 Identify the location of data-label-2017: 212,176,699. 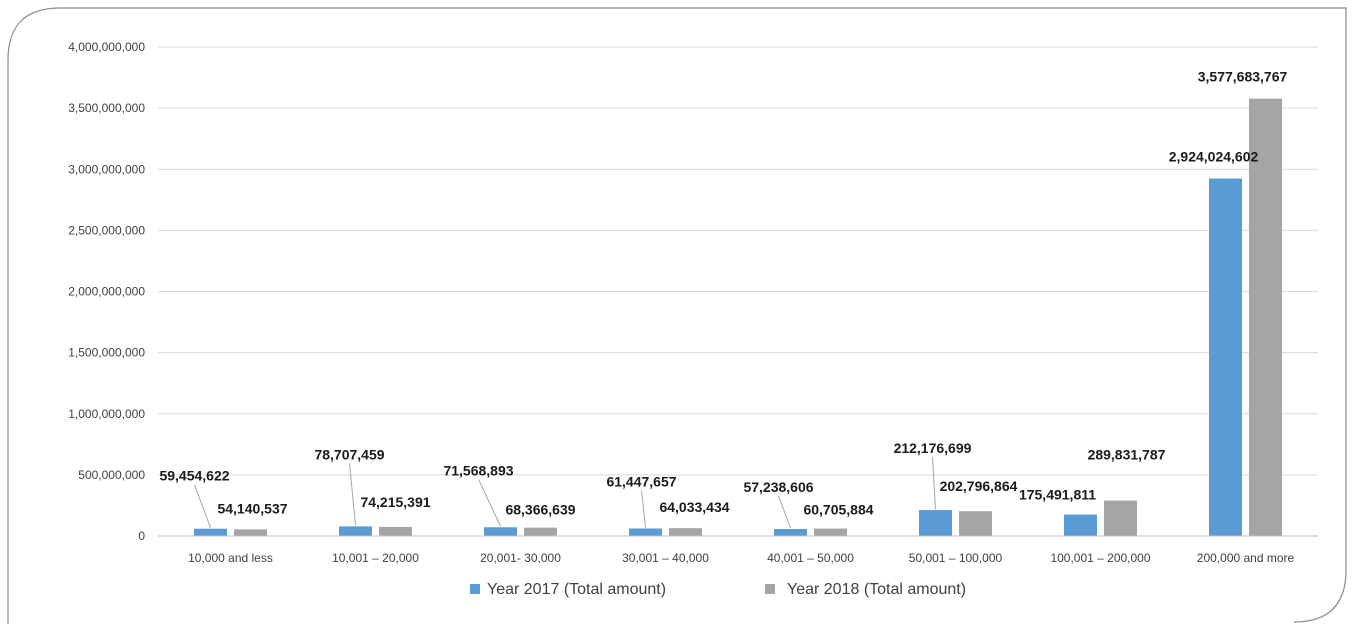
(933, 448).